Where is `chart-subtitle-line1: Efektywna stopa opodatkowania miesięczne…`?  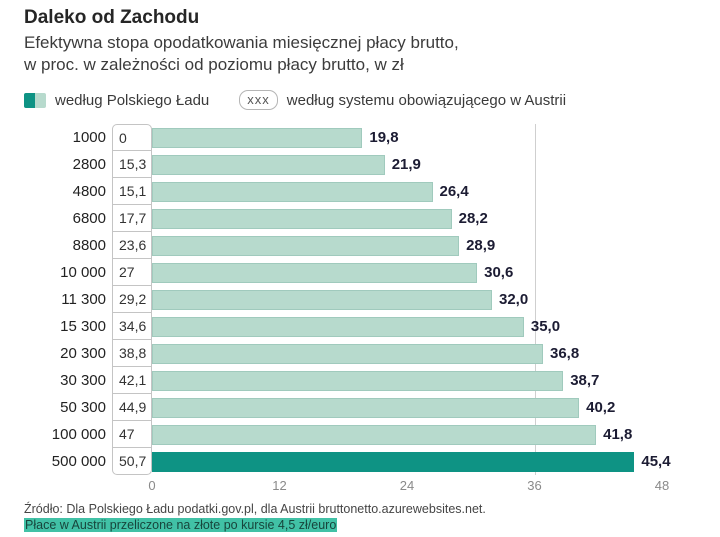 chart-subtitle-line1: Efektywna stopa opodatkowania miesięczne… is located at coordinates (241, 42).